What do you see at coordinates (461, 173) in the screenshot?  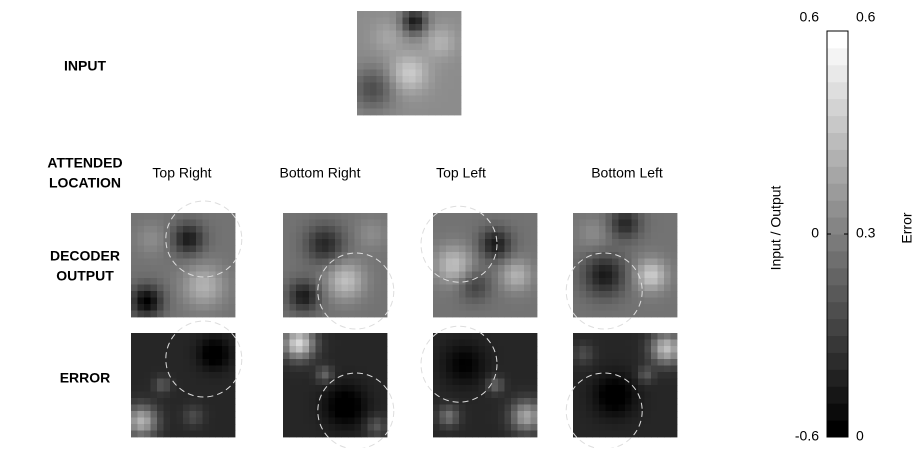 I see `column-label: Top Left` at bounding box center [461, 173].